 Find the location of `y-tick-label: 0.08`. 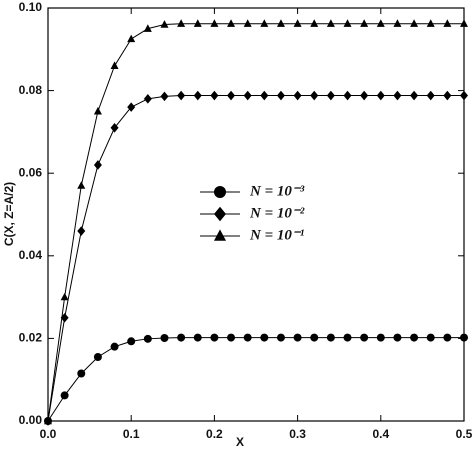

y-tick-label: 0.08 is located at coordinates (31, 90).